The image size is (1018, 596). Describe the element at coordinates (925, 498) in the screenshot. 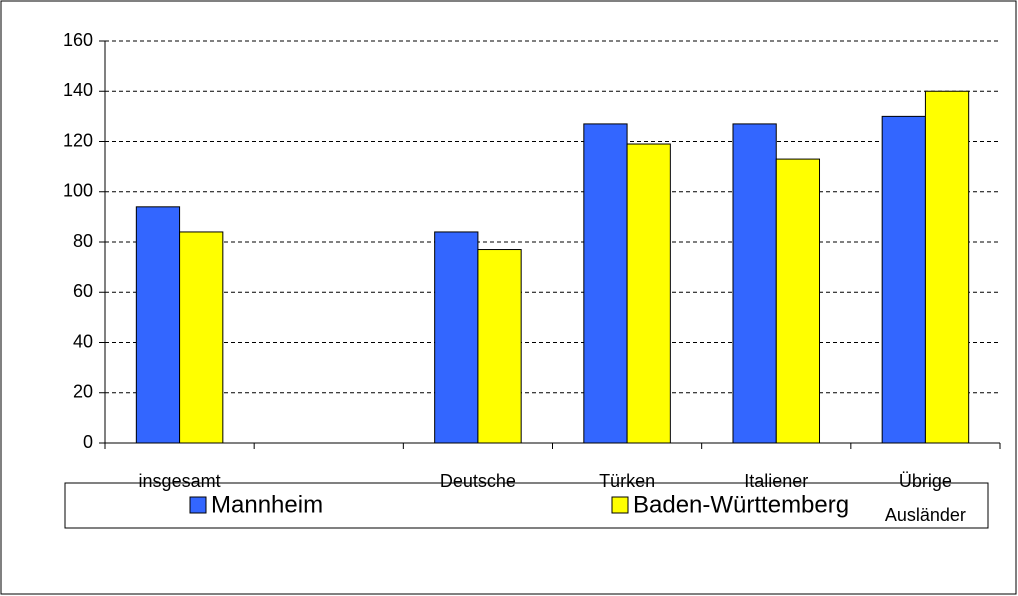

I see `x-tick-label: Übrige Ausländer` at that location.